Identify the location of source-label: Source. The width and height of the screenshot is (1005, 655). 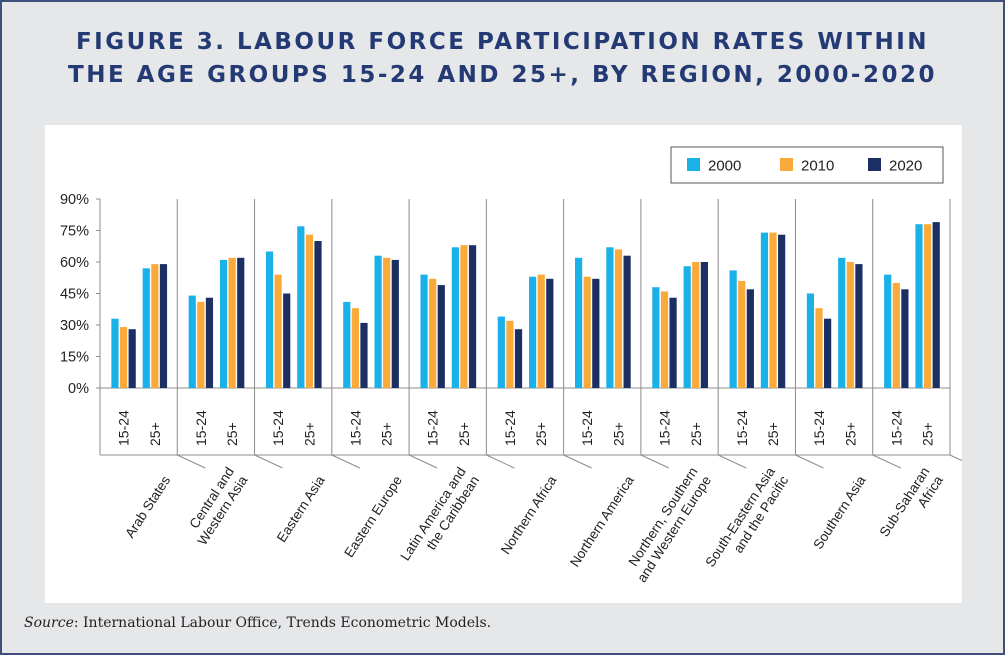
(49, 623).